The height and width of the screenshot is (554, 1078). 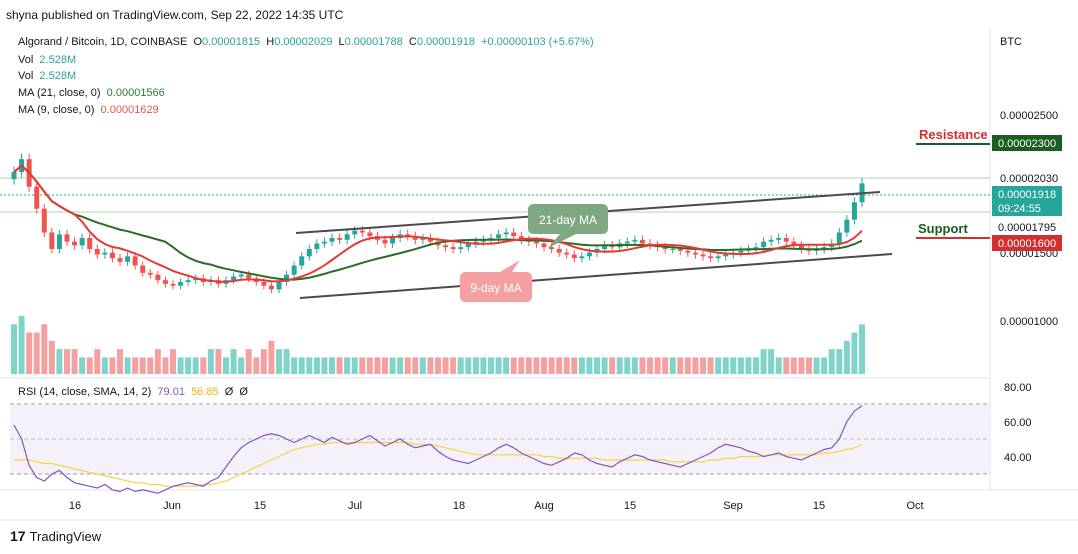 I want to click on vol-legend-2: Vol 2.528M, so click(x=47, y=76).